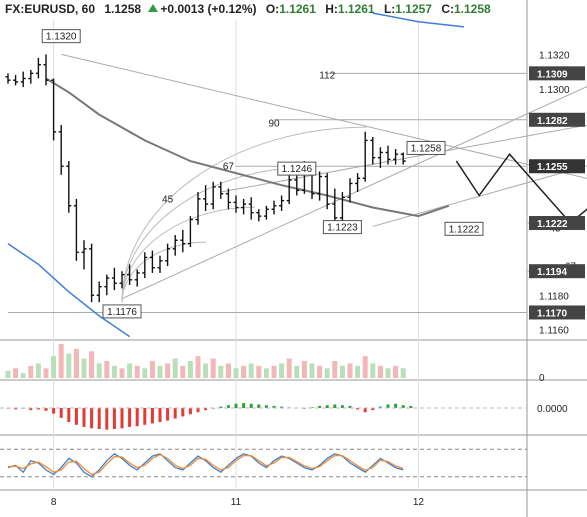 The height and width of the screenshot is (517, 587). I want to click on price-tag-label: 1.1222, so click(552, 224).